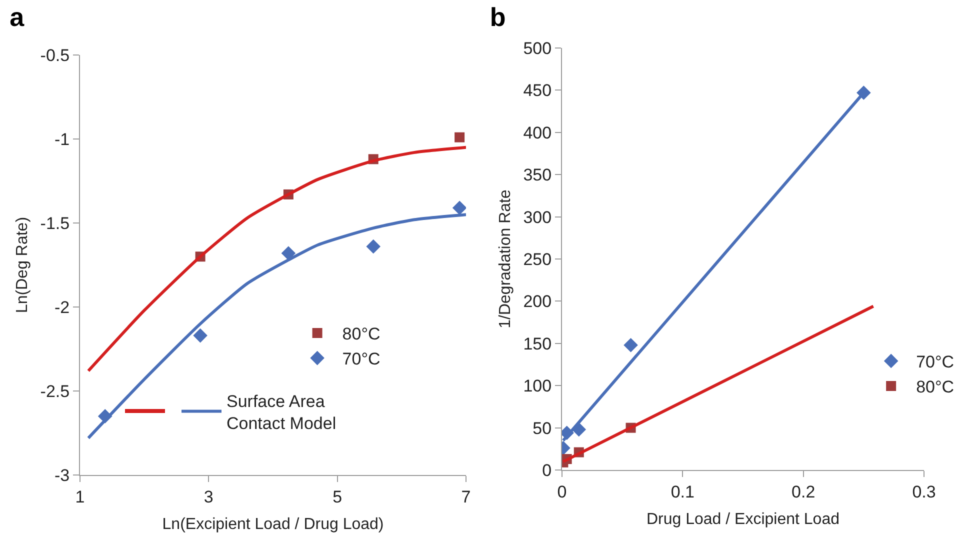 This screenshot has width=971, height=534. I want to click on chart-title: a, so click(17, 17).